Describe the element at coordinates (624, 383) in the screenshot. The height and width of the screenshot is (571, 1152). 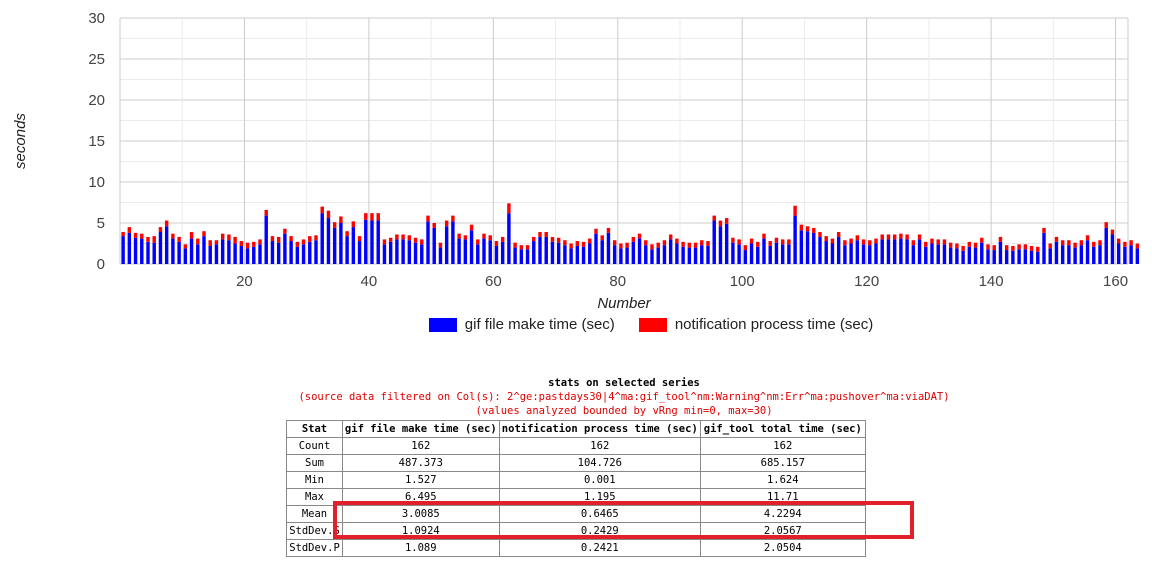
I see `stats-title: stats on selected series` at that location.